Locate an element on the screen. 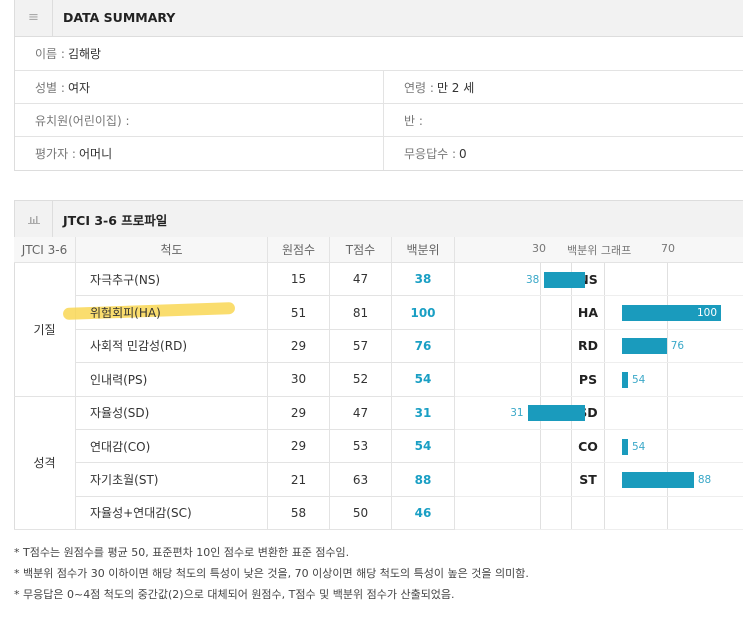 The width and height of the screenshot is (743, 627). profile-title: JTCI 3-6 프로파일 is located at coordinates (115, 220).